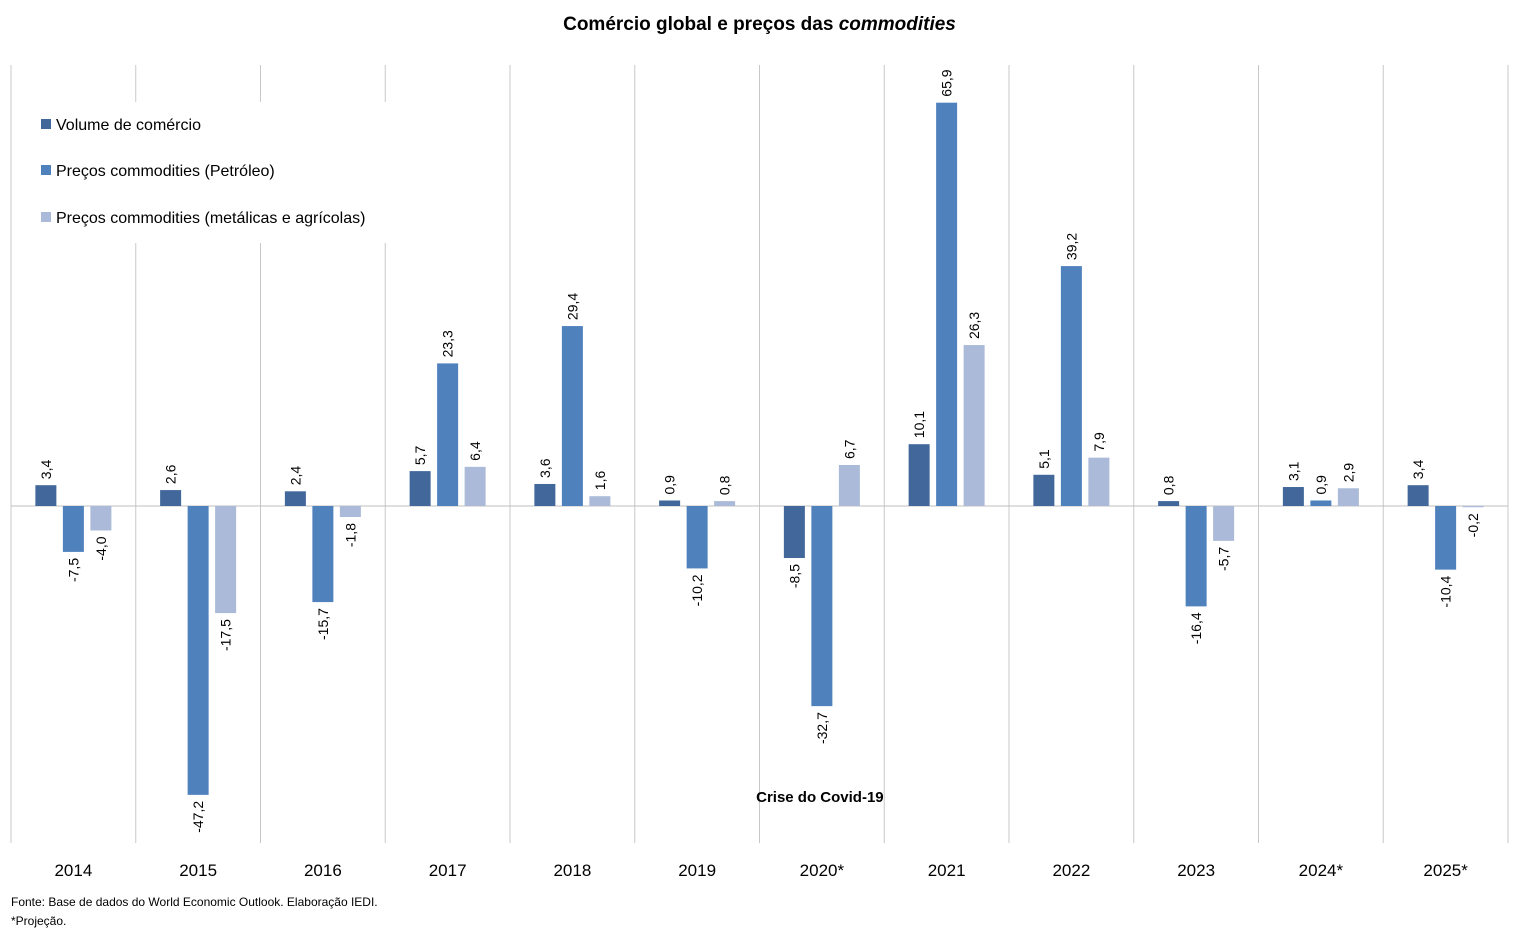  I want to click on data-label: -15,7, so click(323, 624).